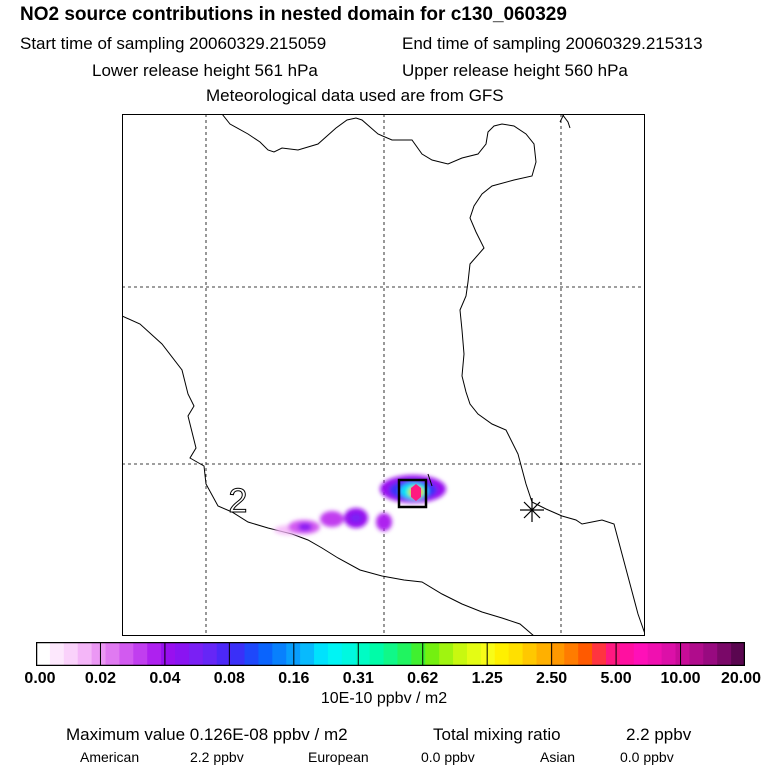 The width and height of the screenshot is (768, 768). What do you see at coordinates (100, 678) in the screenshot?
I see `color-scale-tick-label: 0.02` at bounding box center [100, 678].